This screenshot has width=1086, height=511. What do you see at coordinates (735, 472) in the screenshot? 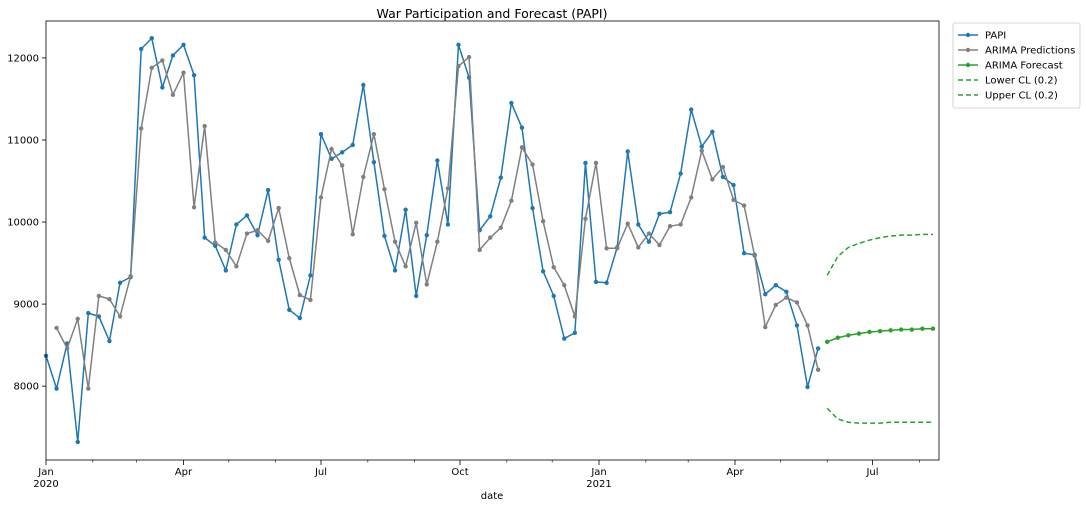
I see `x-tick-label: Apr` at bounding box center [735, 472].